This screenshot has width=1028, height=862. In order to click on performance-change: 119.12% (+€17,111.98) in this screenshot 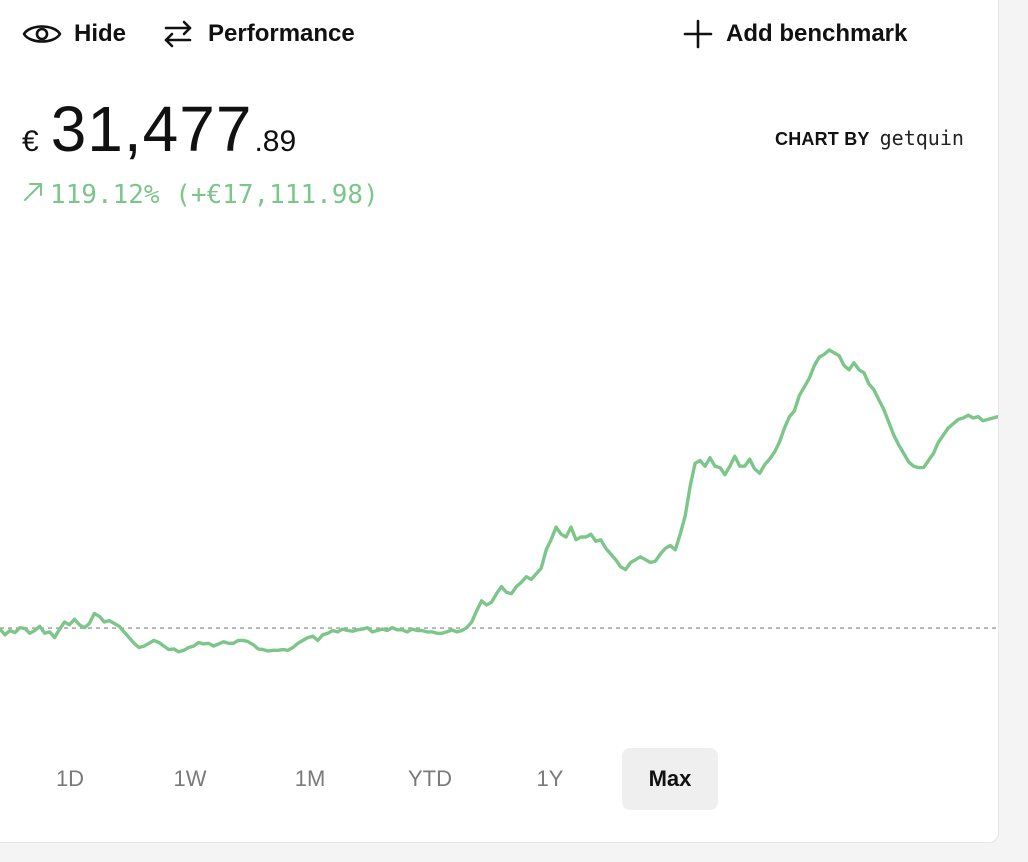, I will do `click(200, 195)`.